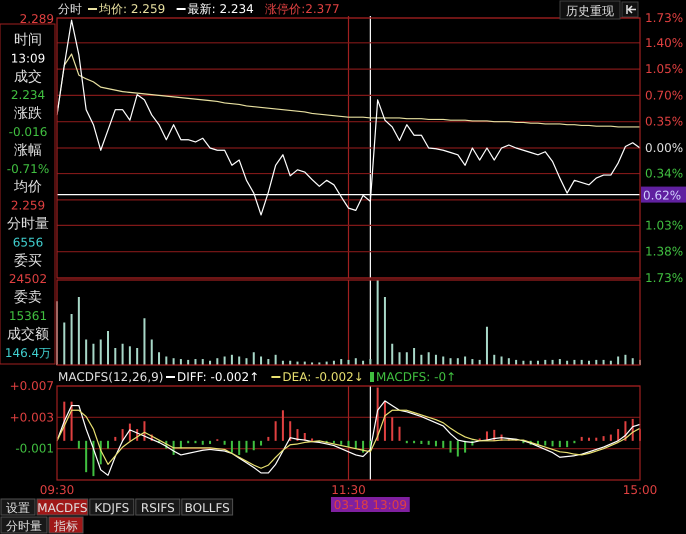 The width and height of the screenshot is (686, 534). What do you see at coordinates (207, 508) in the screenshot?
I see `text: BOLLFS` at bounding box center [207, 508].